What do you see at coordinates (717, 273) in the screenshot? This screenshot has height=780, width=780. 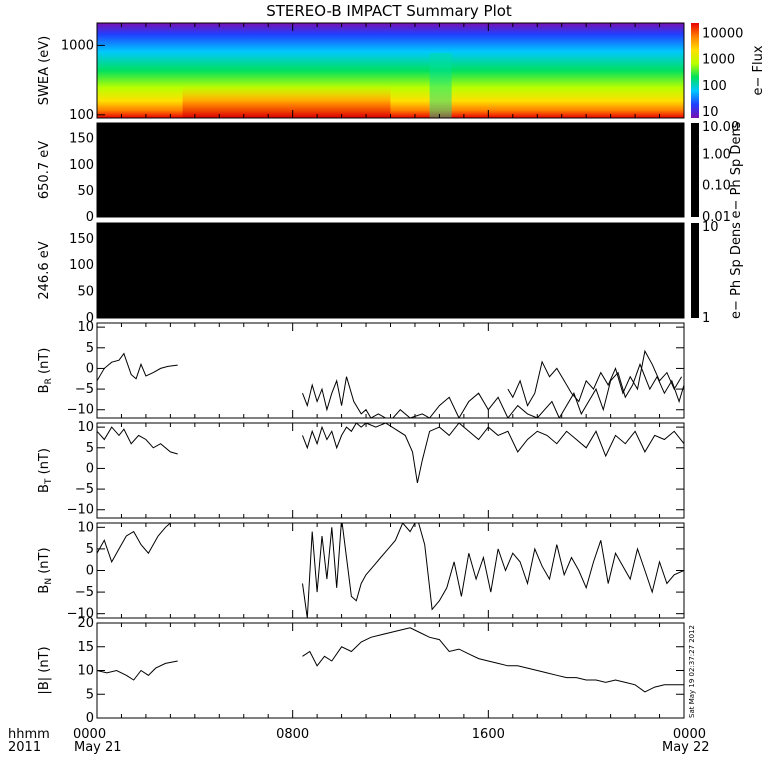 I see `colorbar-phsp-2: 10 1 e− Ph Sp Dens` at bounding box center [717, 273].